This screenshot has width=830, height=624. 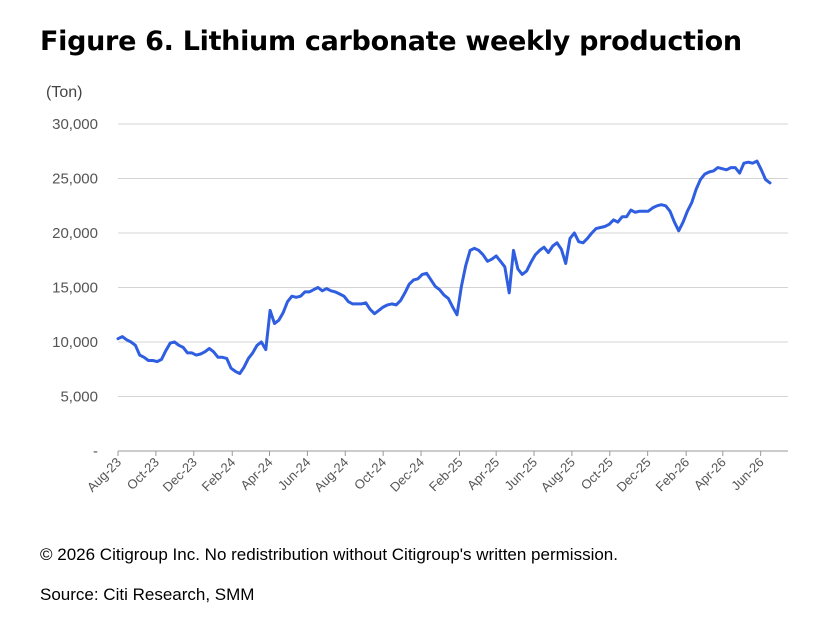 What do you see at coordinates (558, 475) in the screenshot?
I see `x-tick-label: Aug-25` at bounding box center [558, 475].